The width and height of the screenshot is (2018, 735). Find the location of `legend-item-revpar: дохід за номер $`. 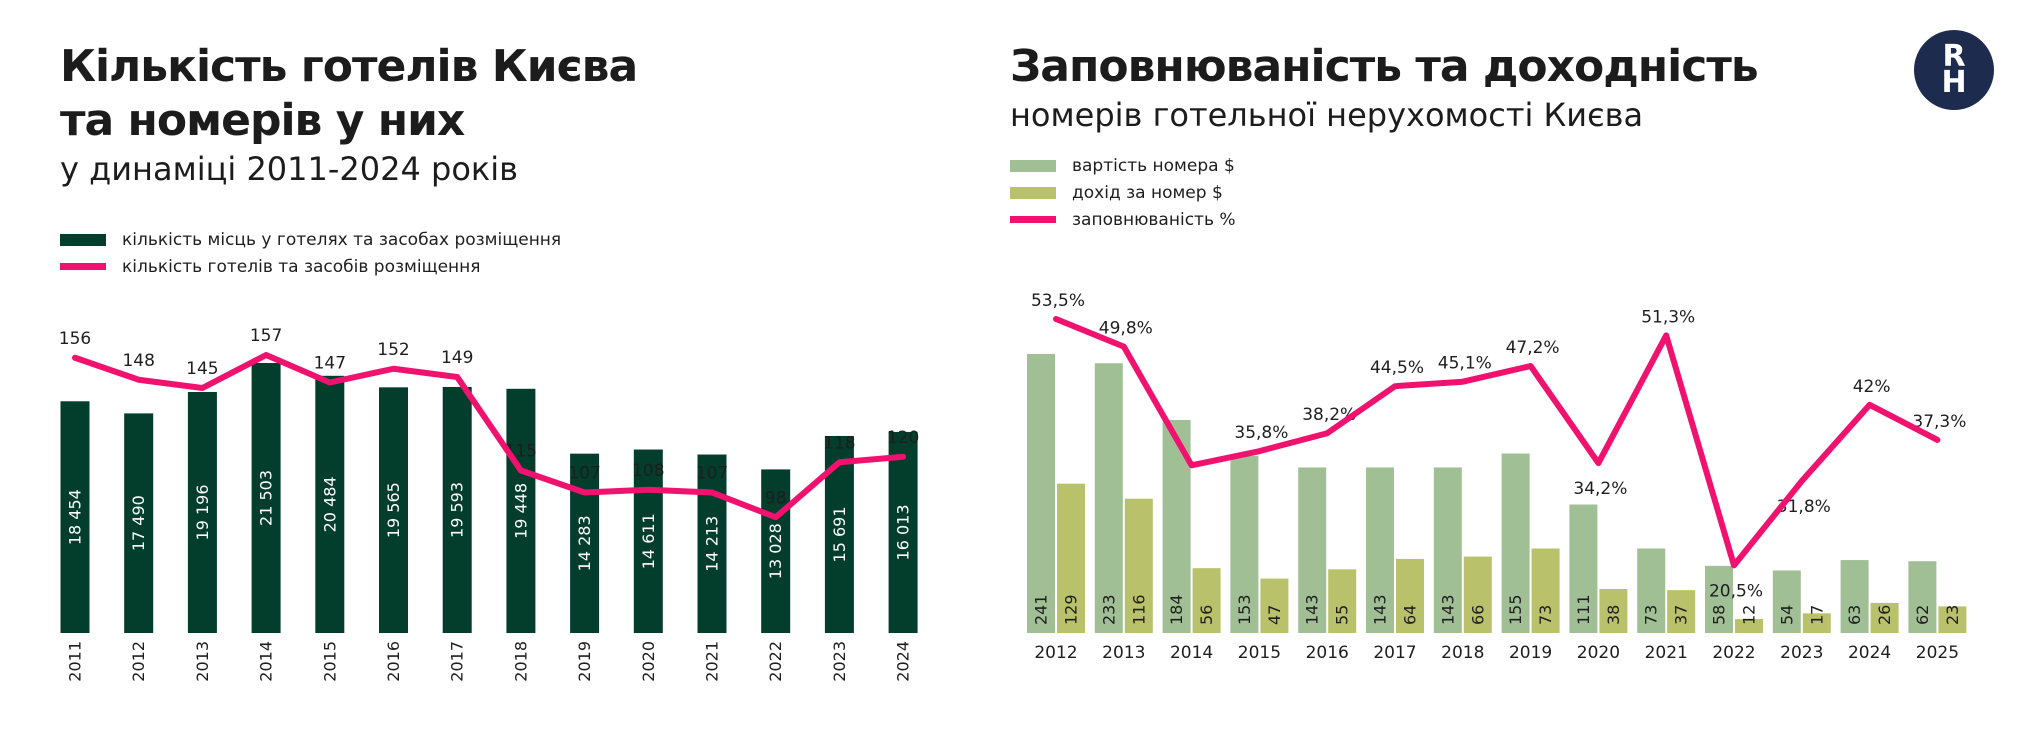

legend-item-revpar: дохід за номер $ is located at coordinates (1123, 192).